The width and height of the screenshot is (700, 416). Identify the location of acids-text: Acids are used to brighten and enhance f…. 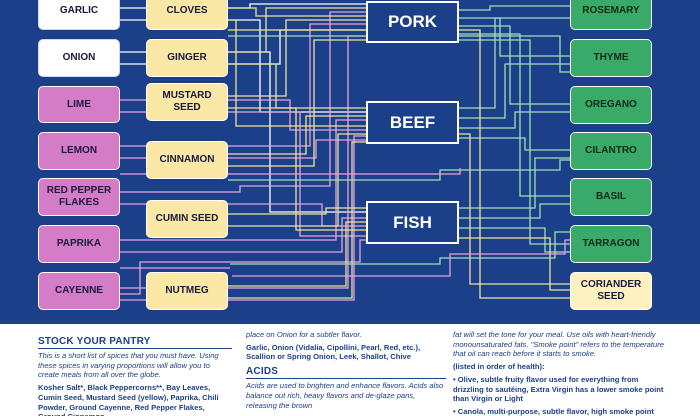
(345, 395).